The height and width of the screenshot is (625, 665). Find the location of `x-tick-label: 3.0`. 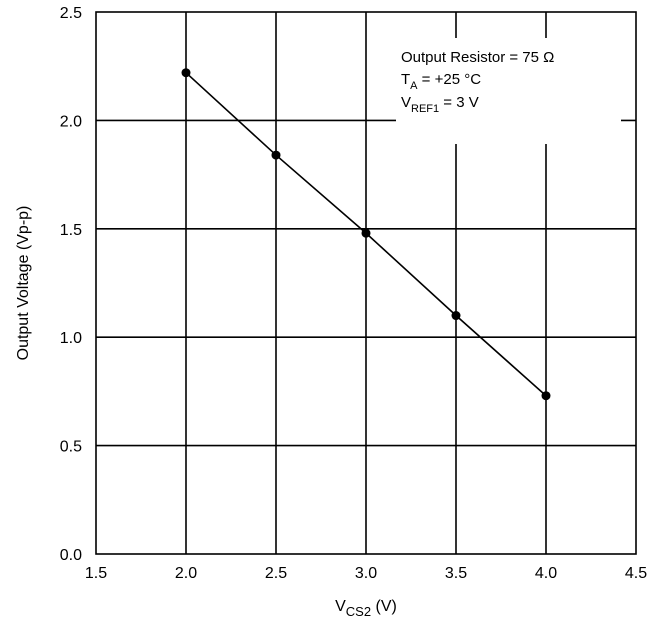

x-tick-label: 3.0 is located at coordinates (366, 573).